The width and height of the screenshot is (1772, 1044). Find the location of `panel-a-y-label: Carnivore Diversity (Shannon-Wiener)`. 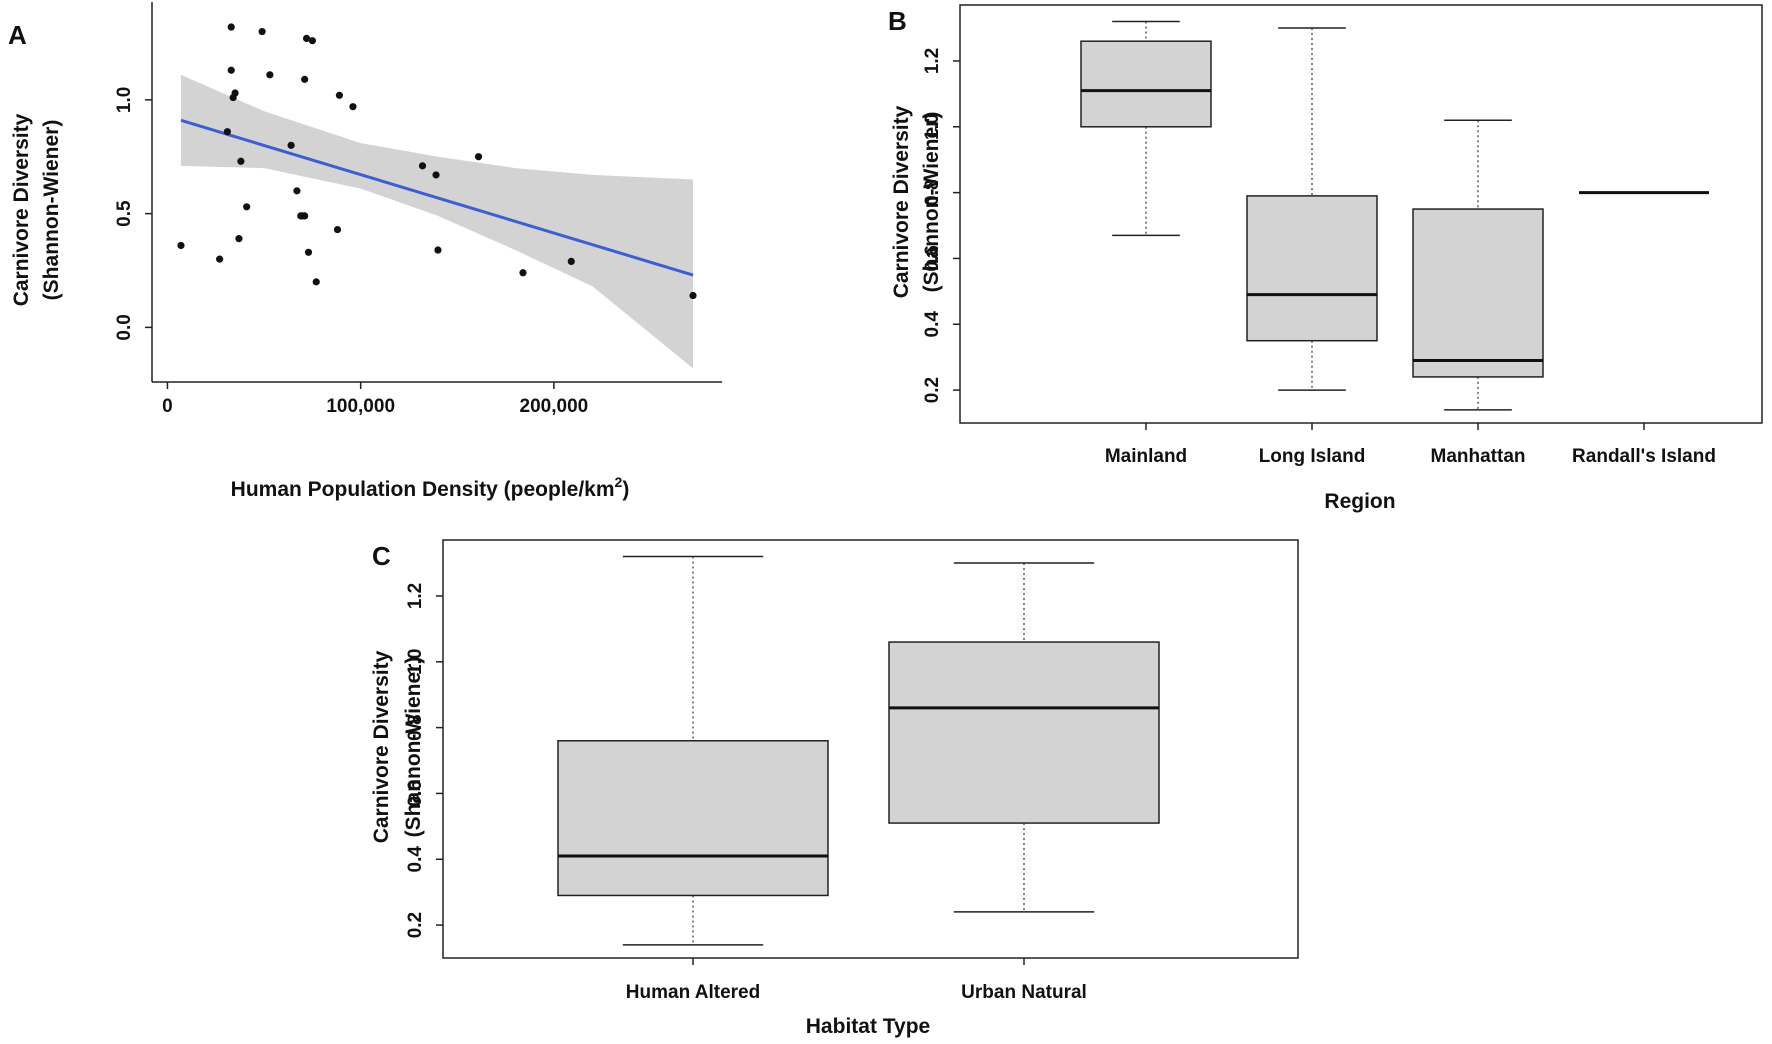

panel-a-y-label: Carnivore Diversity (Shannon-Wiener) is located at coordinates (36, 209).